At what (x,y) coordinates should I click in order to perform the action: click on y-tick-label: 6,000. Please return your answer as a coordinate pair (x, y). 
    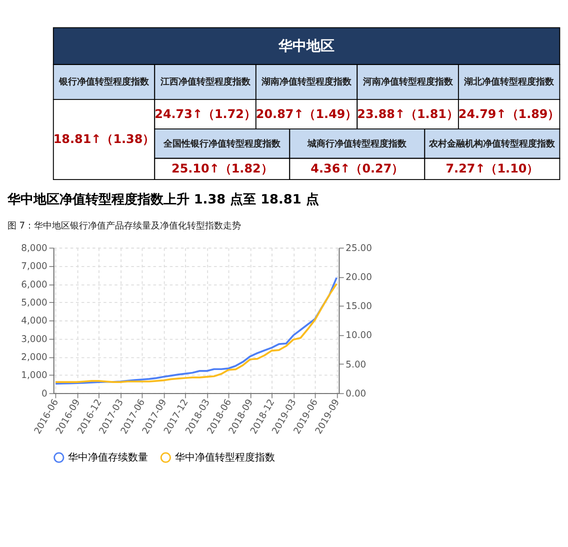
    Looking at the image, I should click on (34, 284).